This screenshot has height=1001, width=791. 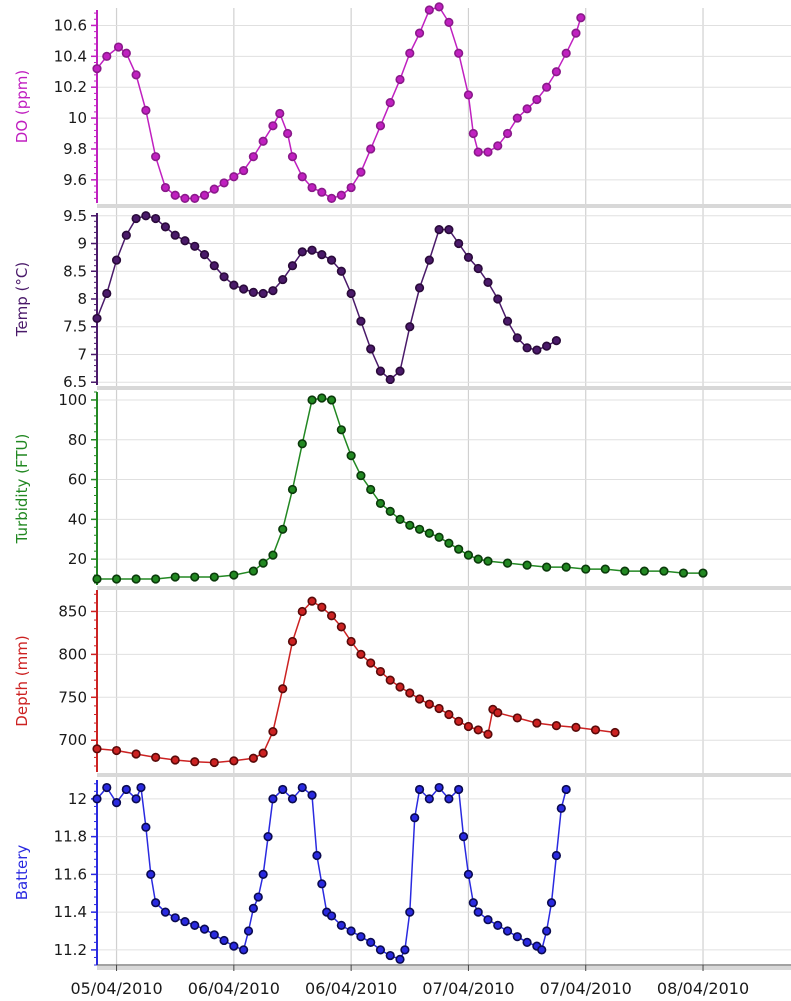 I want to click on y-tick-label: 9, so click(x=82, y=244).